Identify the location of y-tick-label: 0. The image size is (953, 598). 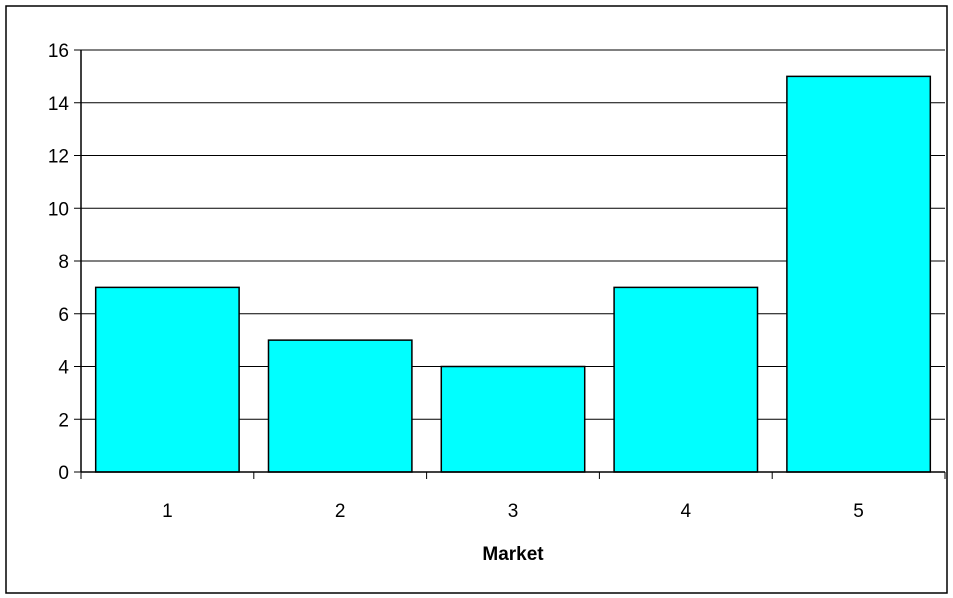
(63, 473).